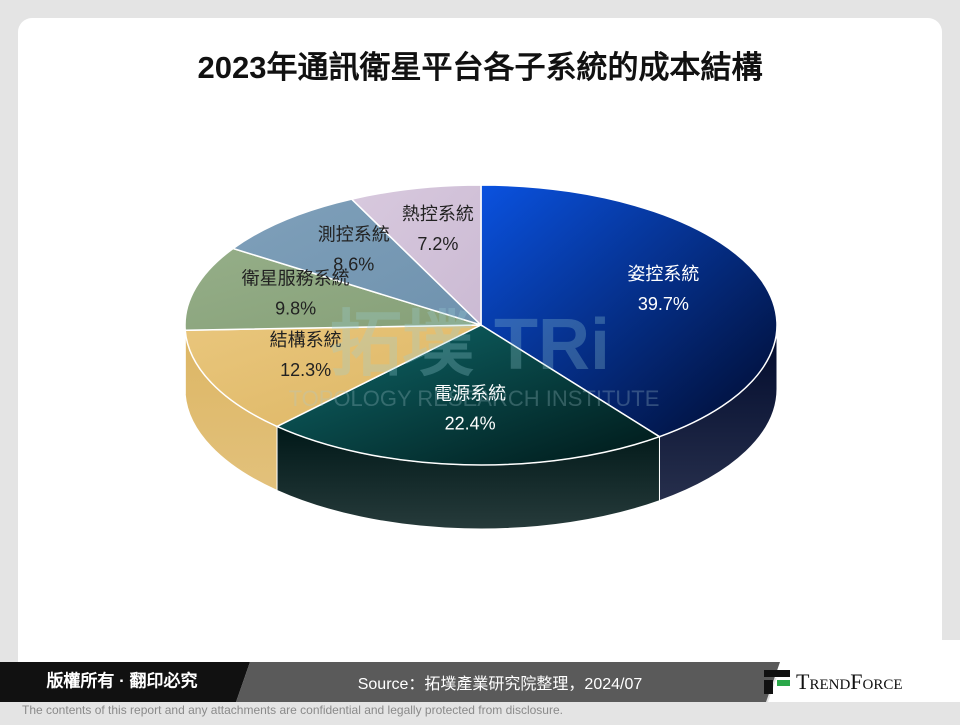  Describe the element at coordinates (500, 684) in the screenshot. I see `source-text: Source：拓墣產業研究院整理，2024/07` at that location.